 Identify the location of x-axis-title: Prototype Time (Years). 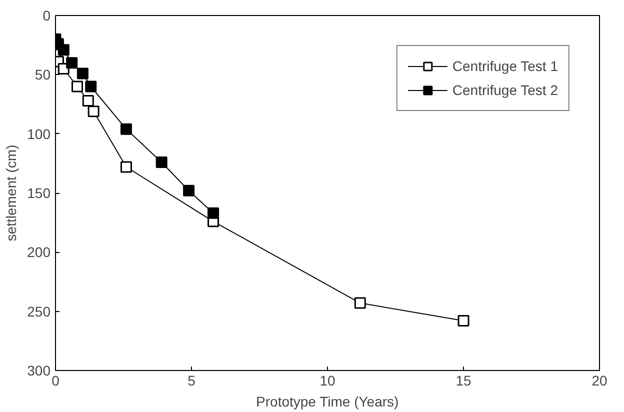
(327, 402).